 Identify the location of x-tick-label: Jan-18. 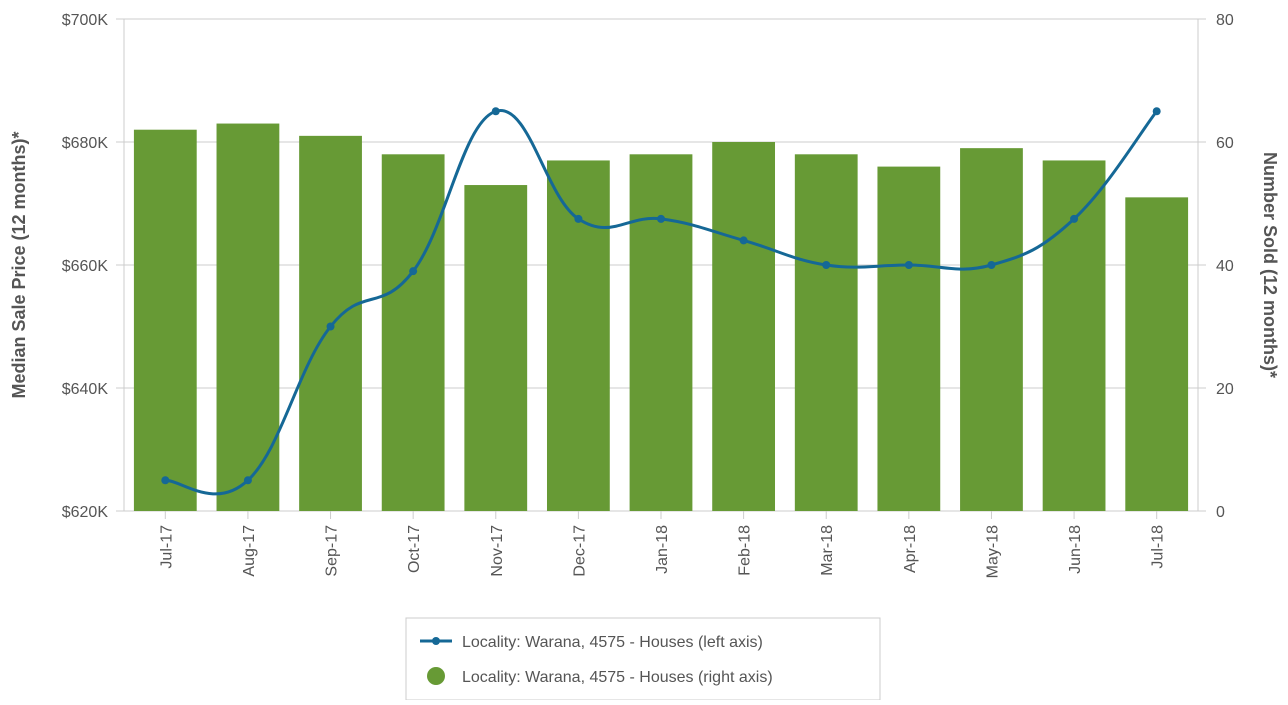
(662, 549).